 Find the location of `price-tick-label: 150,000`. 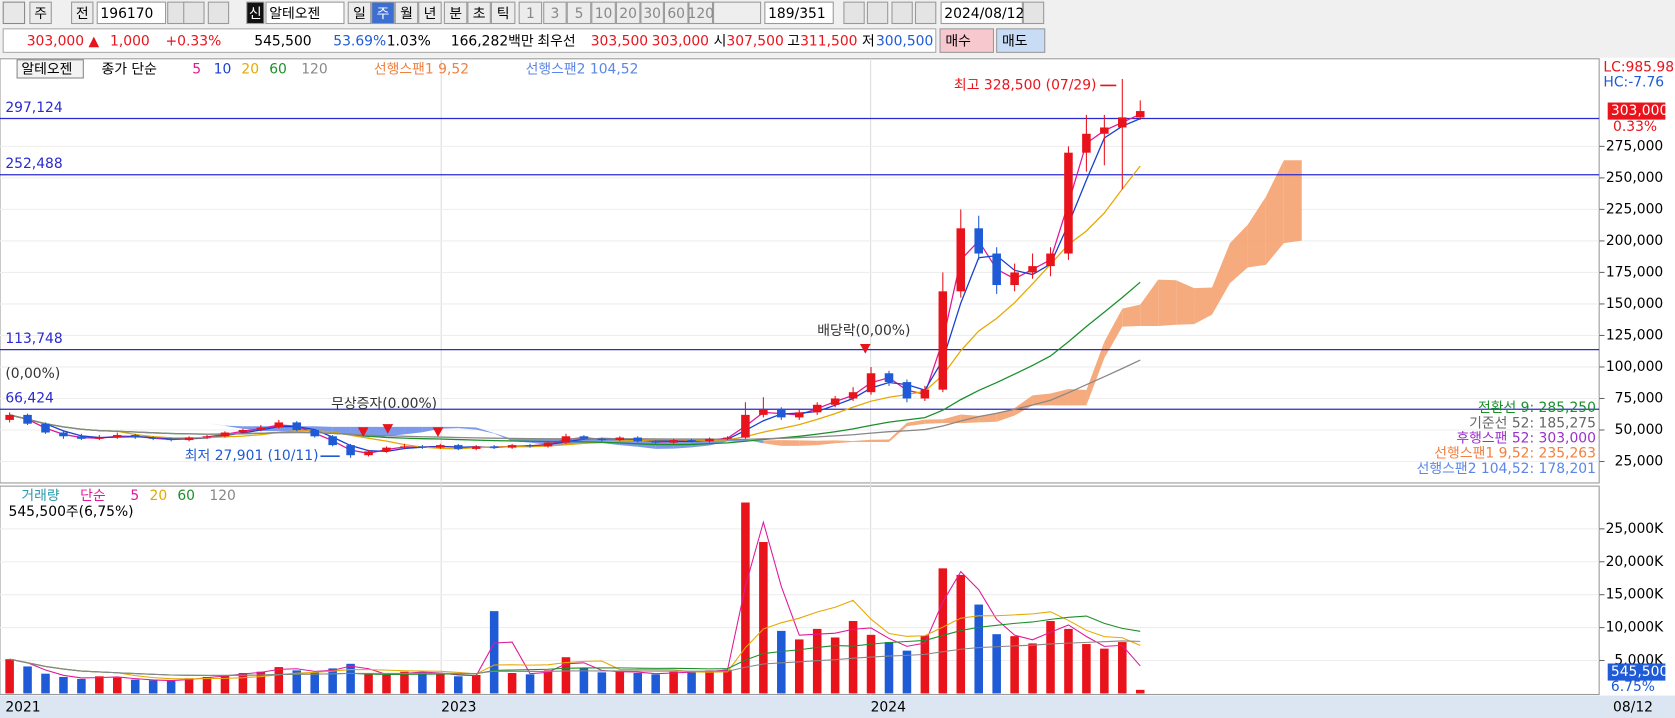

price-tick-label: 150,000 is located at coordinates (1634, 304).